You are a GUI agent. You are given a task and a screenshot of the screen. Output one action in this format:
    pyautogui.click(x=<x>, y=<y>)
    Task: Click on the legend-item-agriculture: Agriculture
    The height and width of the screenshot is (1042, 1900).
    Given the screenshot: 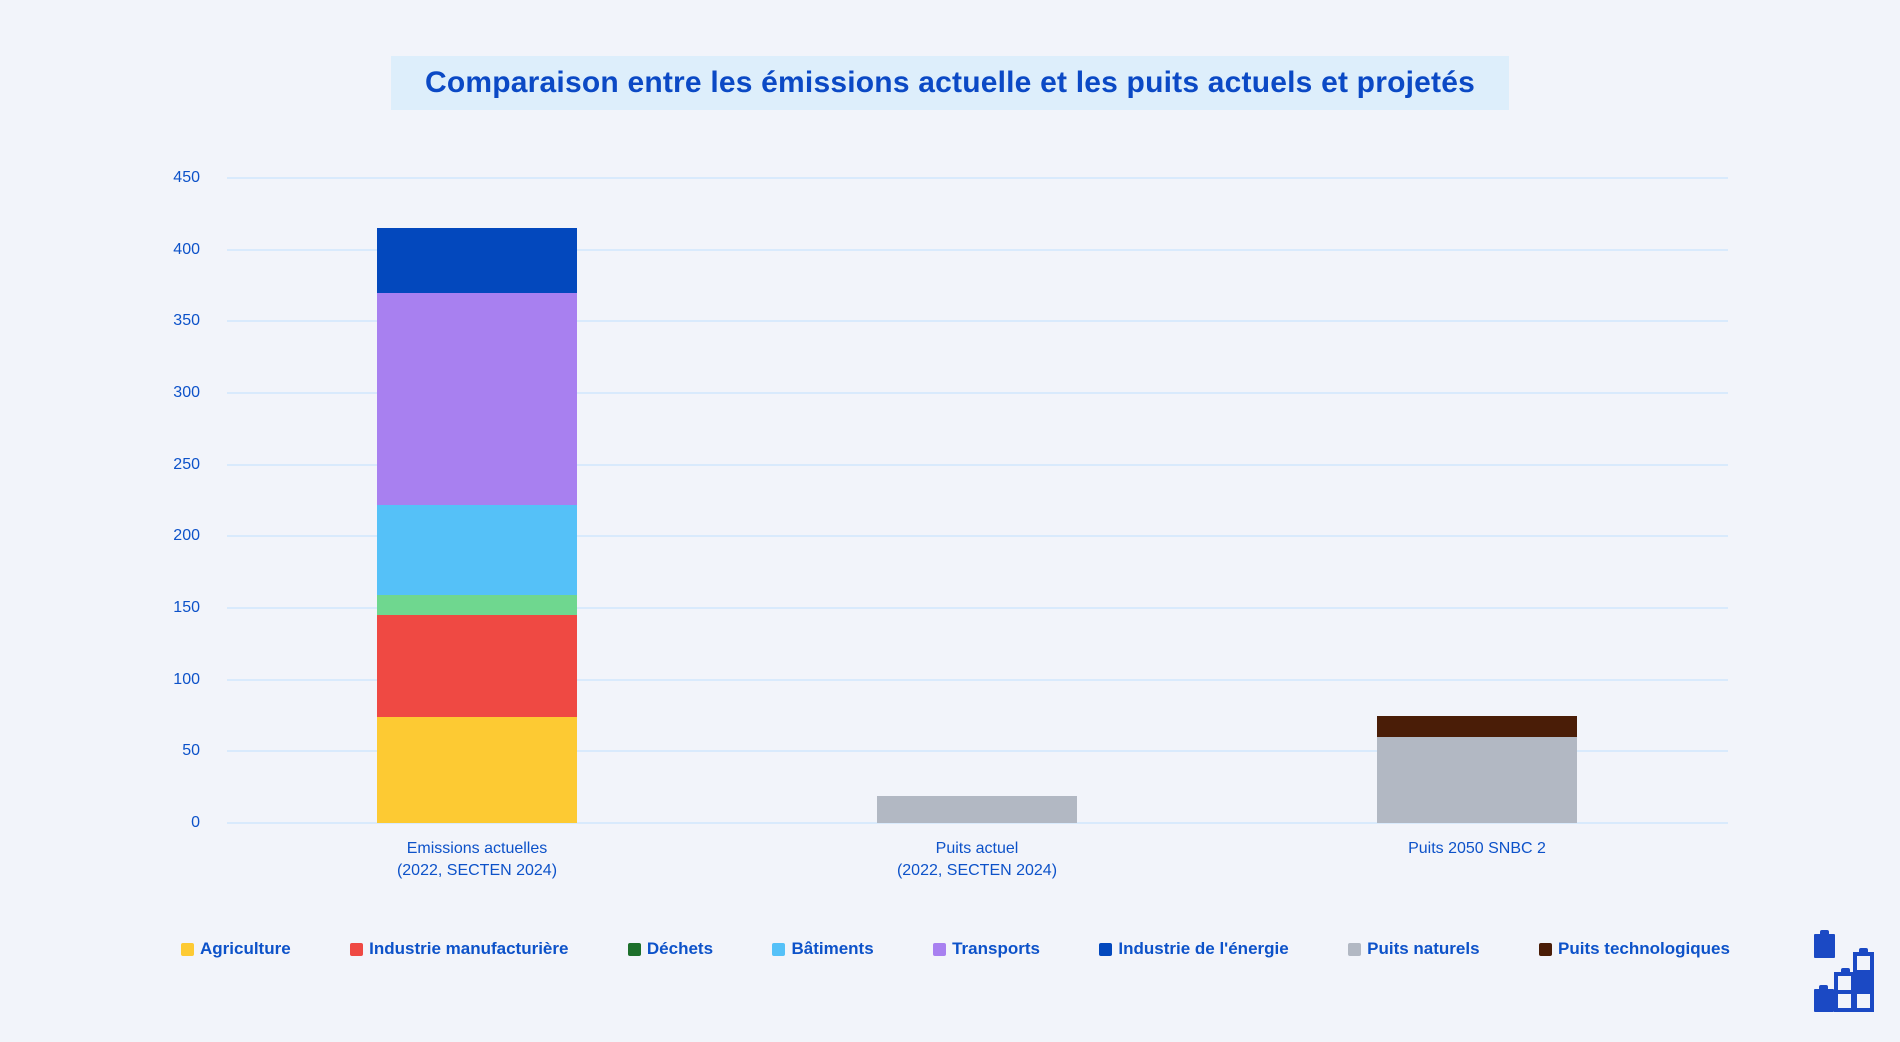 What is the action you would take?
    pyautogui.click(x=236, y=949)
    